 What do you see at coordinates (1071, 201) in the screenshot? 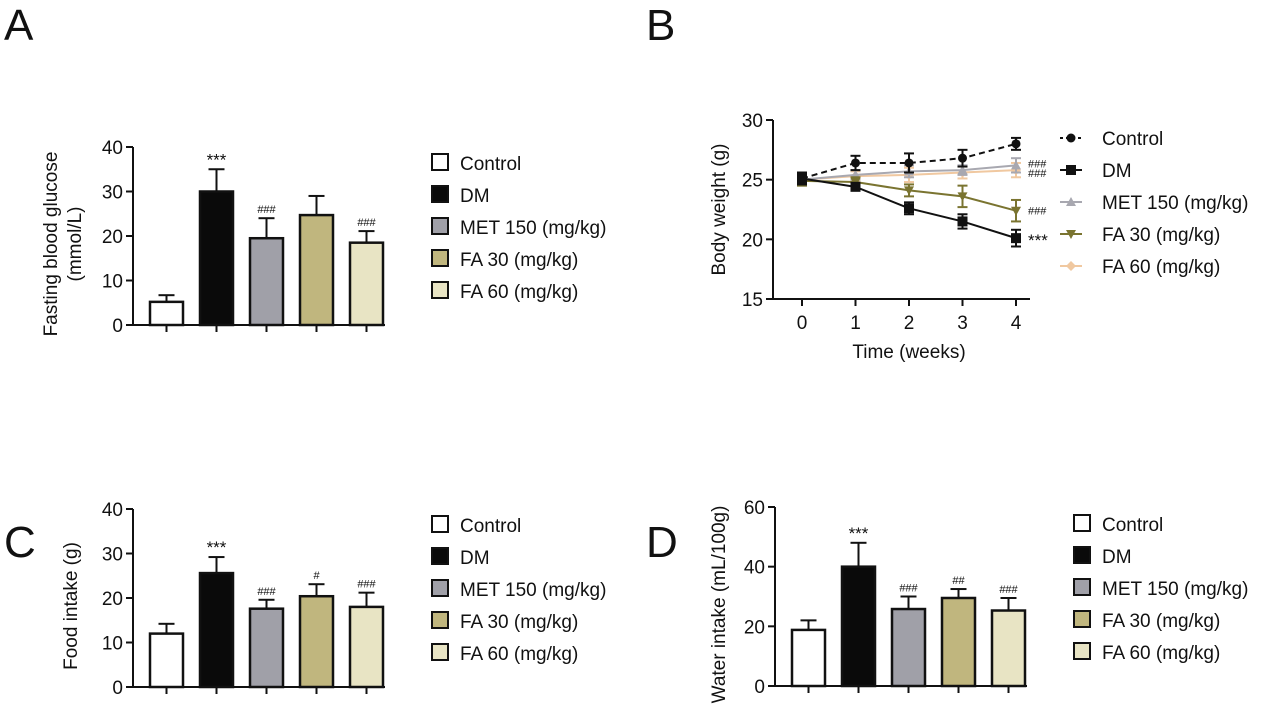
I see `legend-marker-met-150-mg-kg` at bounding box center [1071, 201].